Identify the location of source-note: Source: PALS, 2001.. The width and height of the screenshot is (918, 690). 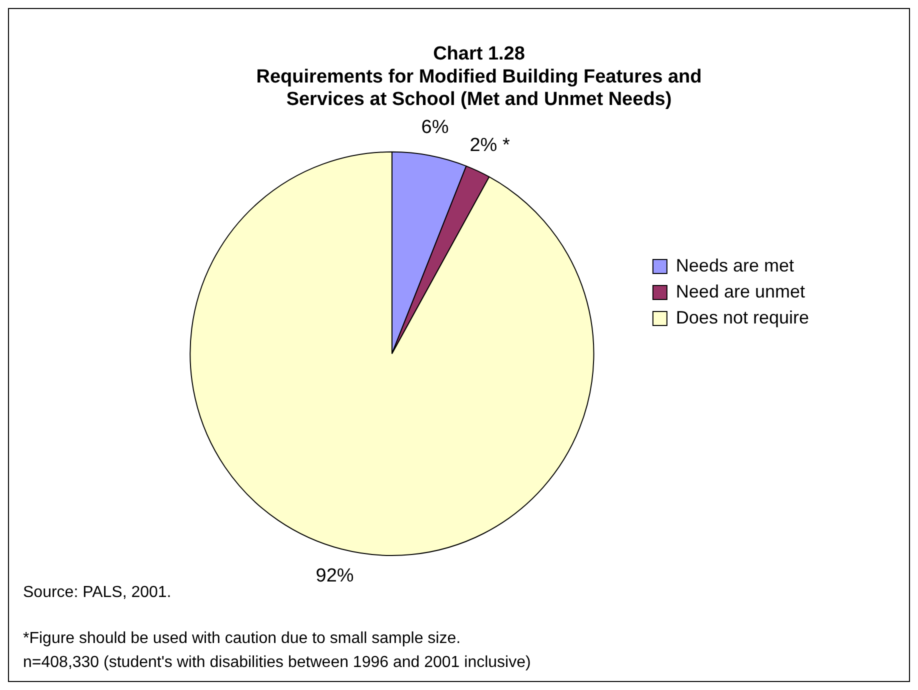
(97, 592).